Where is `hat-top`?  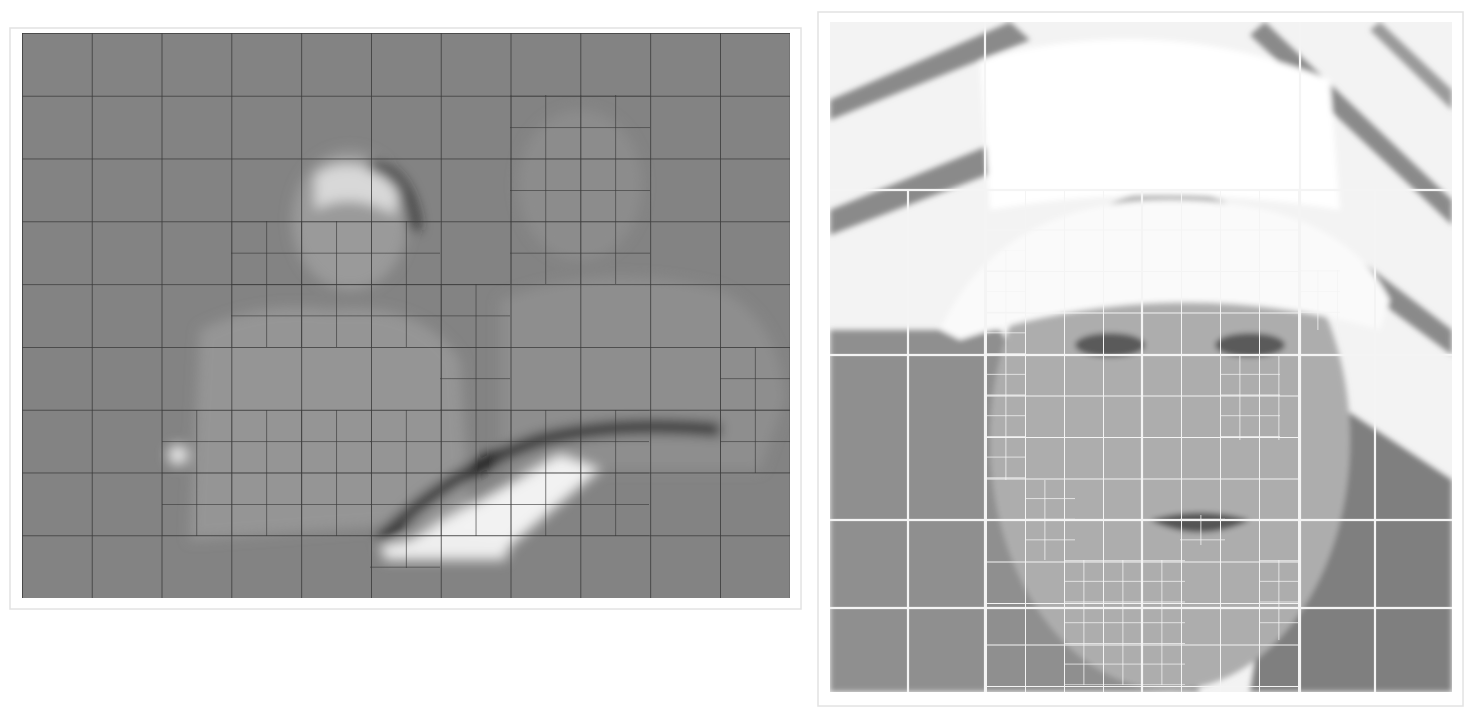 hat-top is located at coordinates (1160, 124).